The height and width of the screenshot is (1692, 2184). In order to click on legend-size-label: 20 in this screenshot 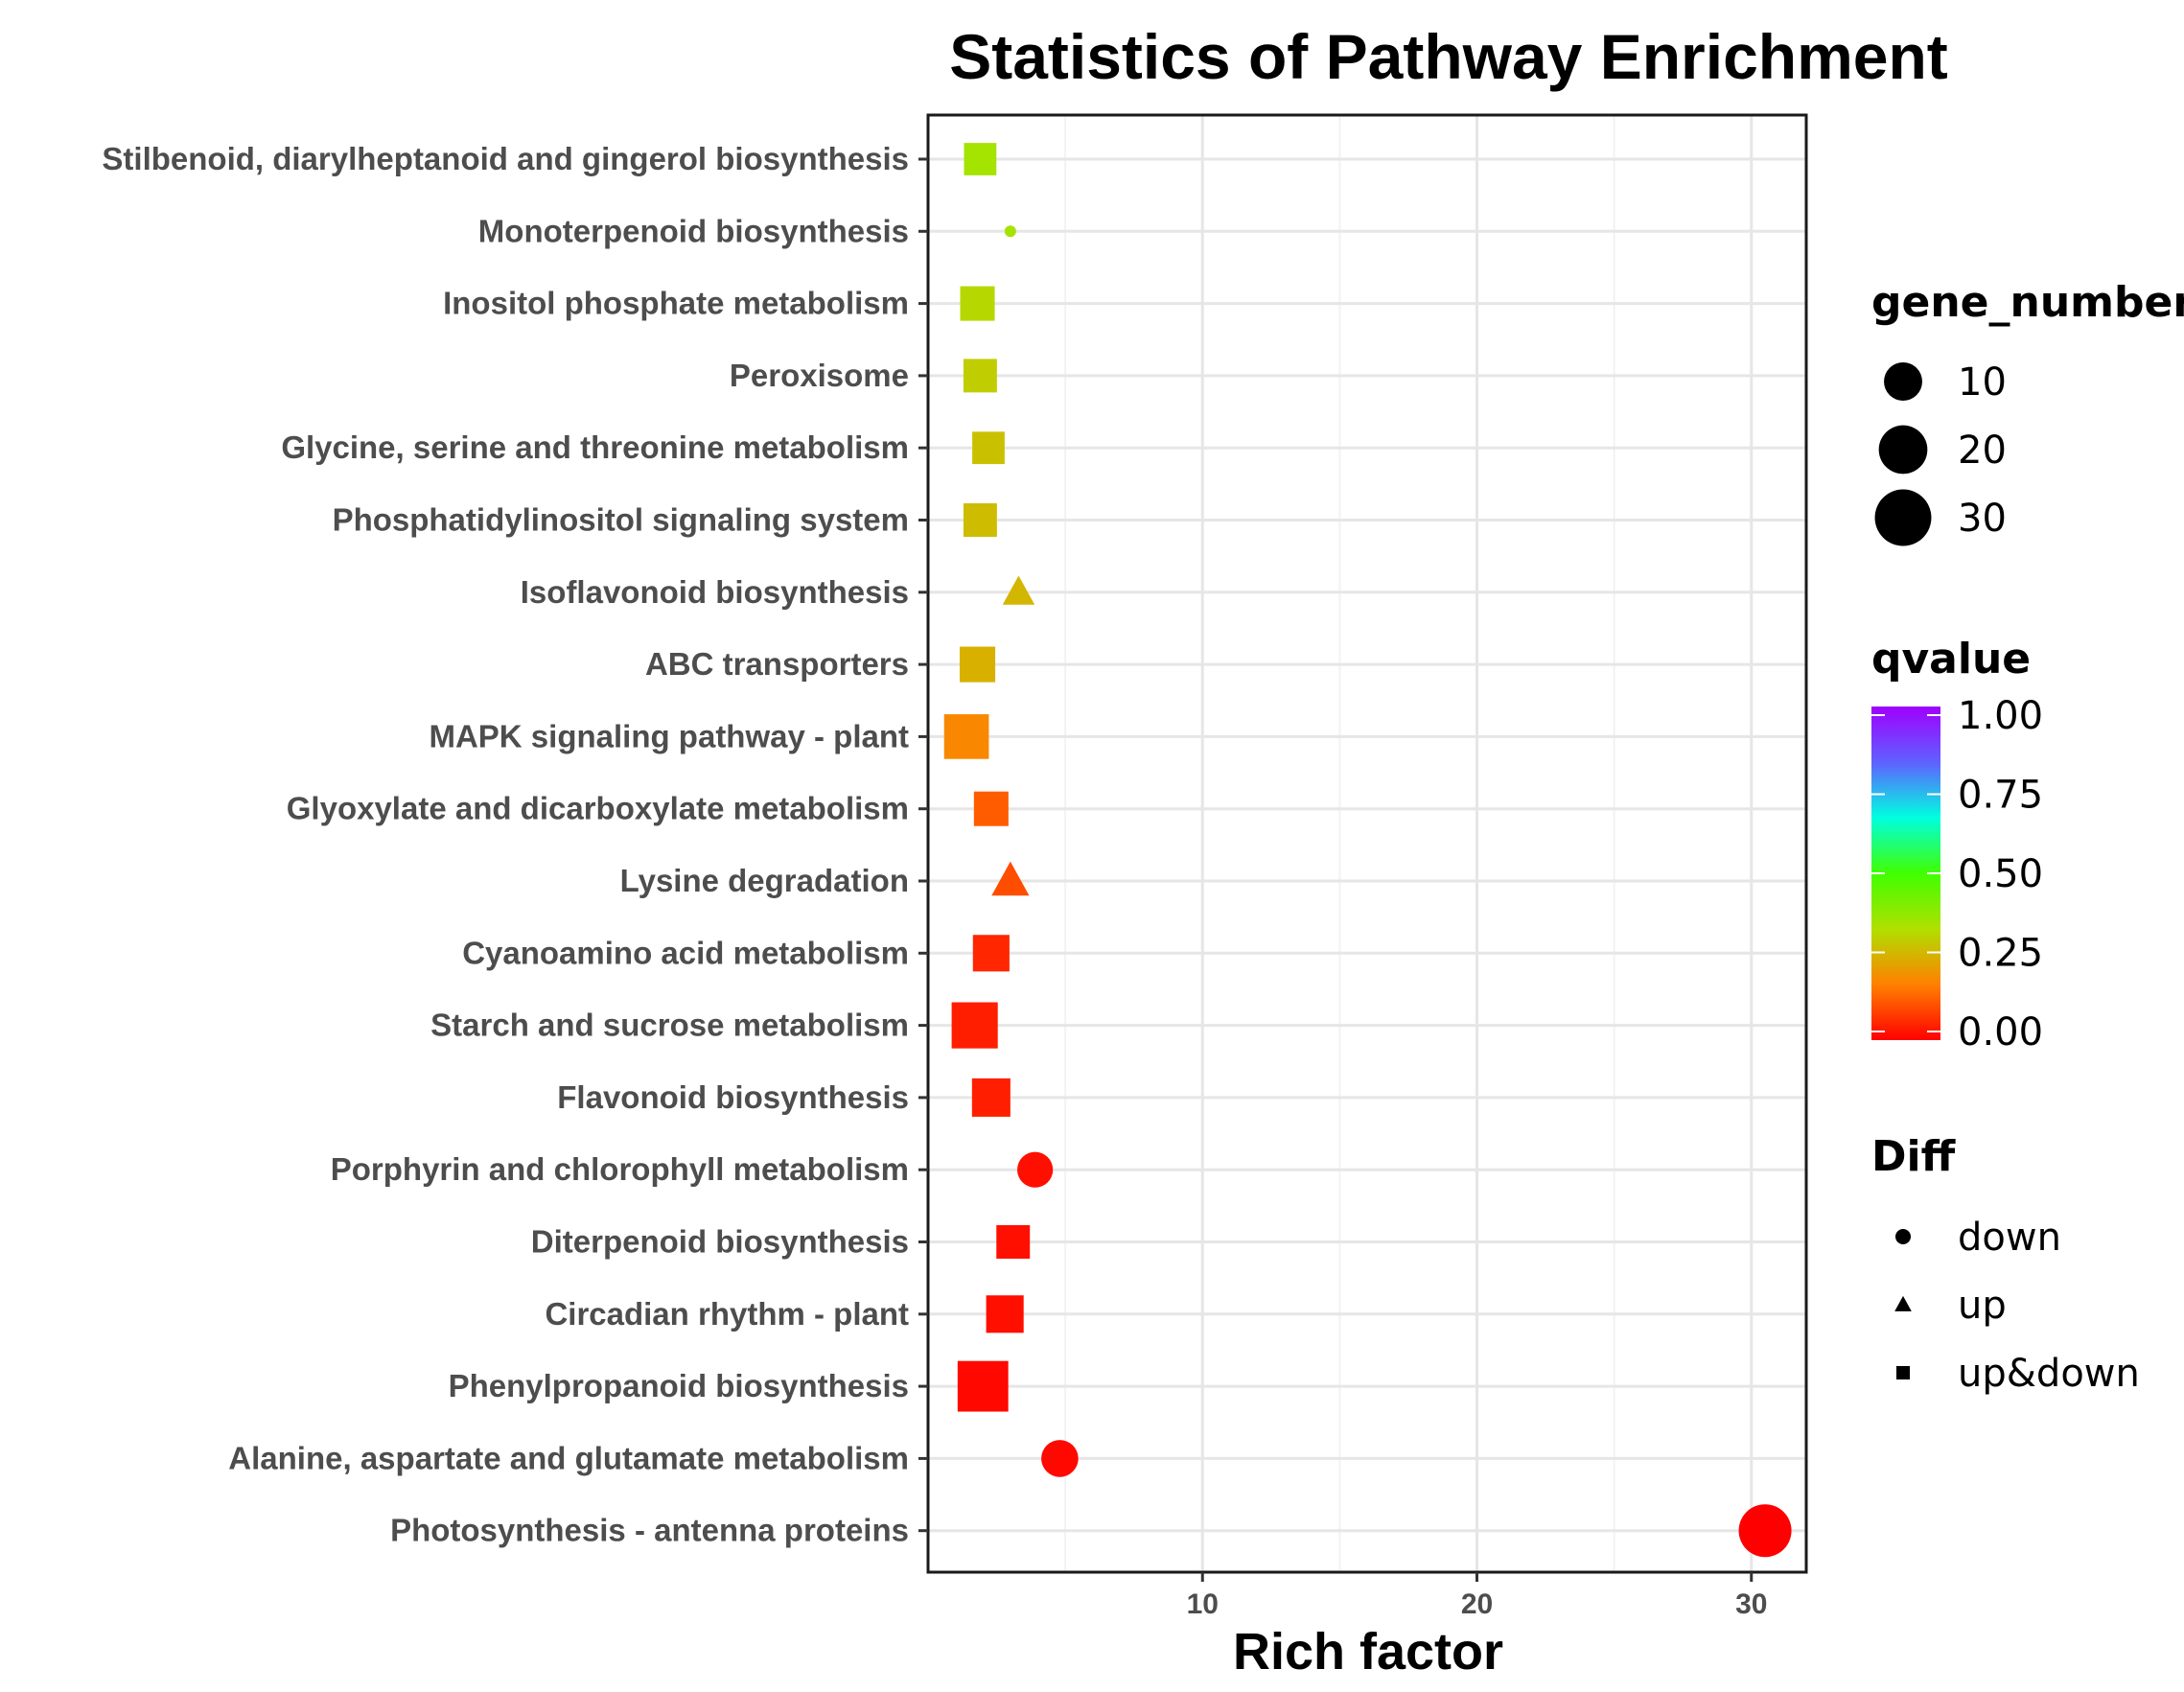, I will do `click(1983, 451)`.